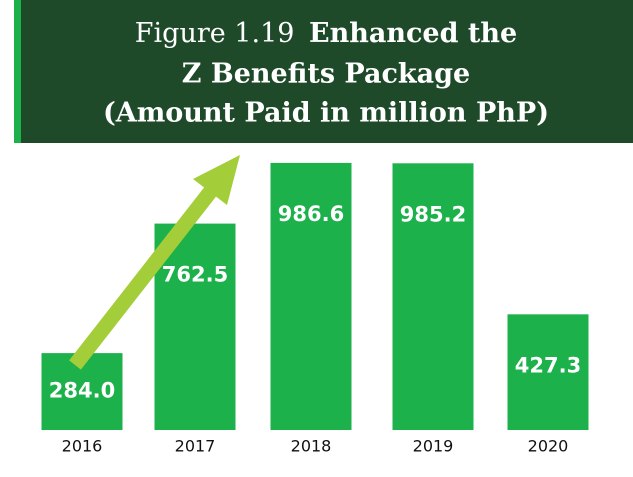 Image resolution: width=633 pixels, height=477 pixels. What do you see at coordinates (195, 446) in the screenshot?
I see `x-tick-label: 2017` at bounding box center [195, 446].